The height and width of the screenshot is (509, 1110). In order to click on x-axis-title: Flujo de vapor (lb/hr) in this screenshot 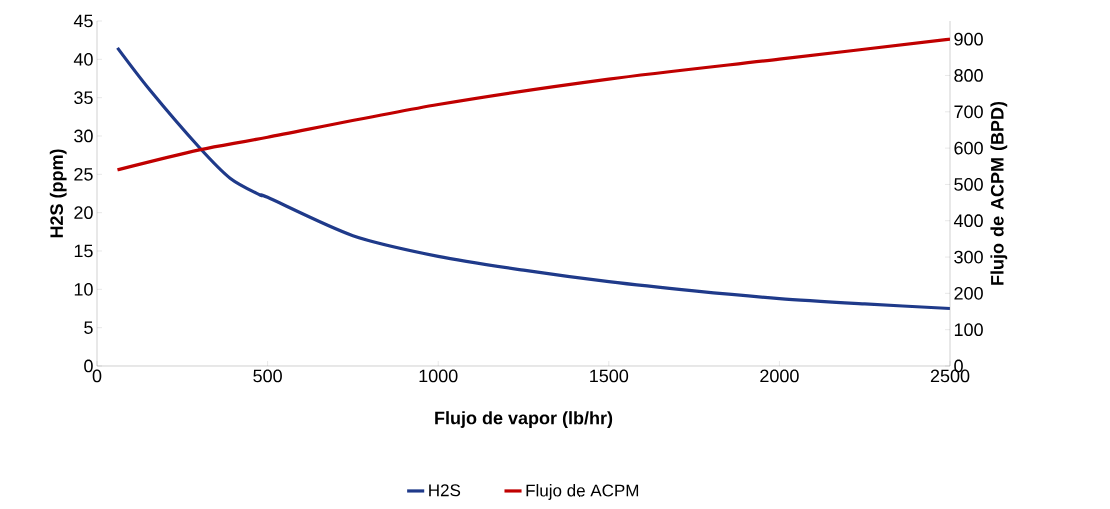, I will do `click(524, 419)`.